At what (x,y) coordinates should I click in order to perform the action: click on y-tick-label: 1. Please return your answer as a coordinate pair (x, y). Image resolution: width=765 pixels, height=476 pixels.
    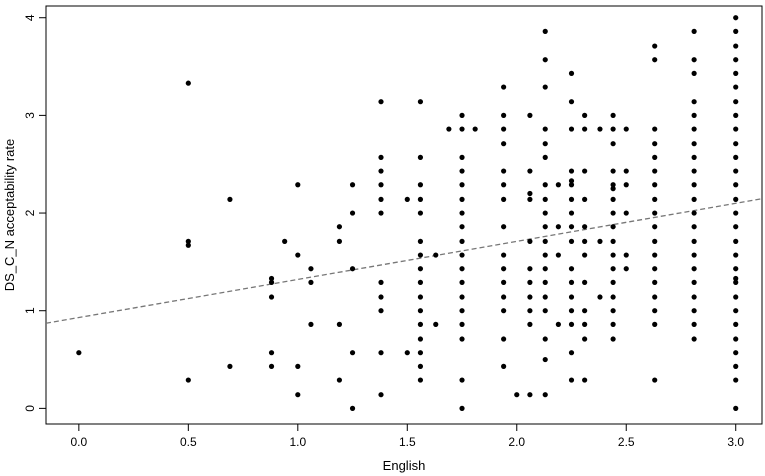
    Looking at the image, I should click on (30, 310).